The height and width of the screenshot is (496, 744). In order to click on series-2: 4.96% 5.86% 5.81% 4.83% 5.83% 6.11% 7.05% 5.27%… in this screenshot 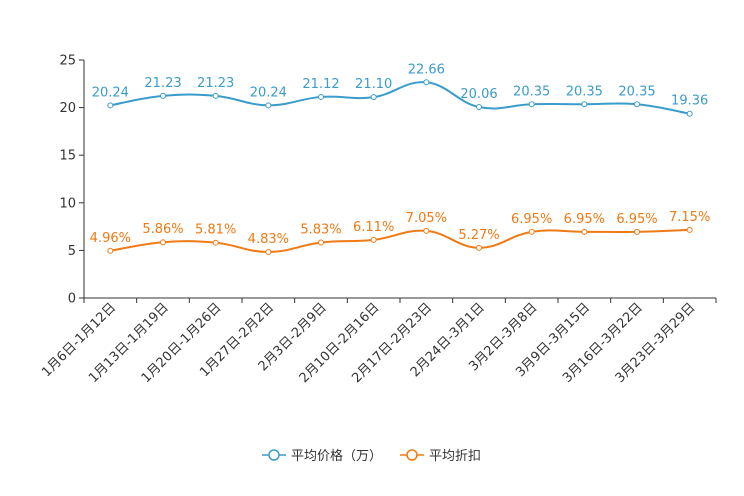, I will do `click(400, 233)`.